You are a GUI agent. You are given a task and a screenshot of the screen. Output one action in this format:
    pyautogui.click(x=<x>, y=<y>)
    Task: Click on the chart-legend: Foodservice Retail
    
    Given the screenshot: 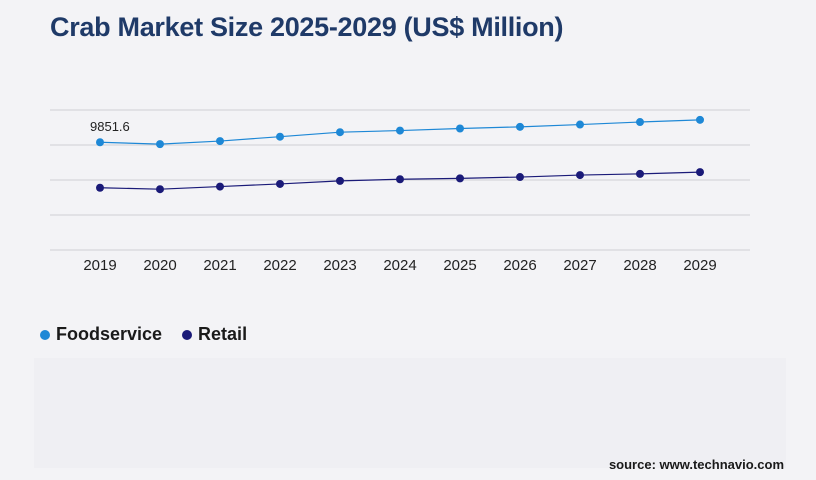 What is the action you would take?
    pyautogui.click(x=153, y=334)
    